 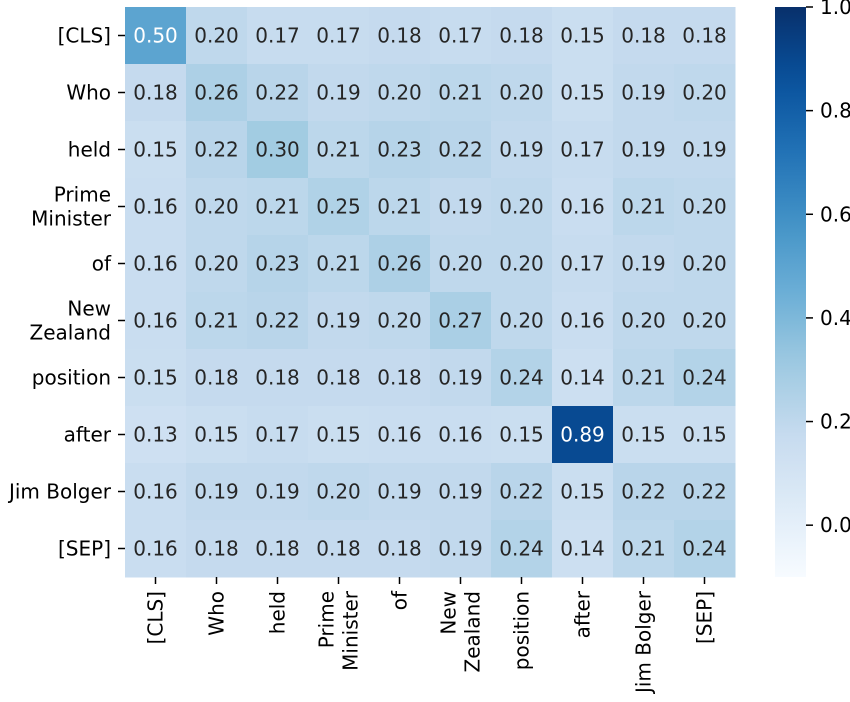 What do you see at coordinates (338, 207) in the screenshot?
I see `cell-value-label: 0.25` at bounding box center [338, 207].